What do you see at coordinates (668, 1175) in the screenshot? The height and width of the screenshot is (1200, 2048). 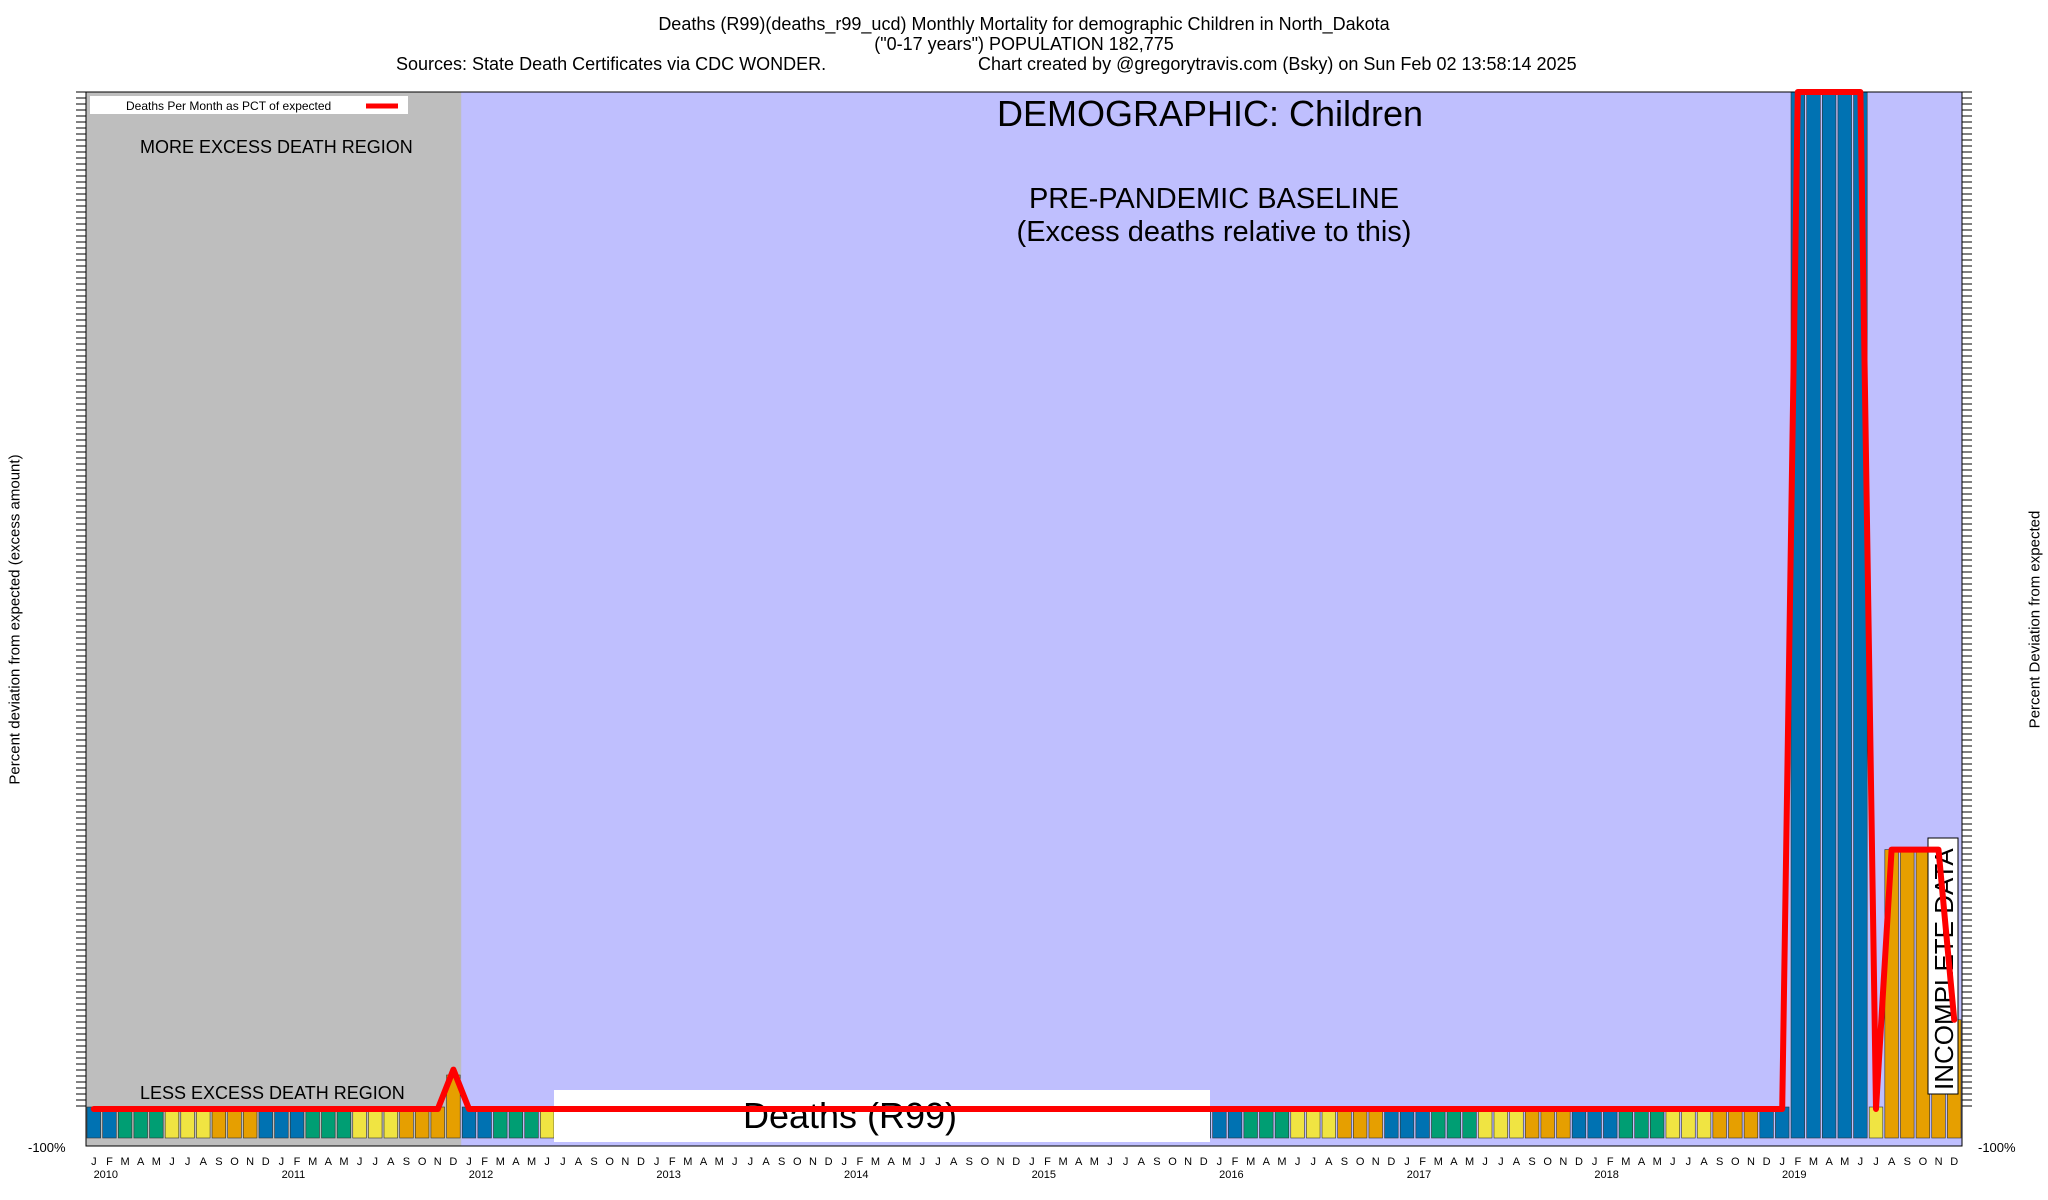 I see `x-year-label: 2013` at bounding box center [668, 1175].